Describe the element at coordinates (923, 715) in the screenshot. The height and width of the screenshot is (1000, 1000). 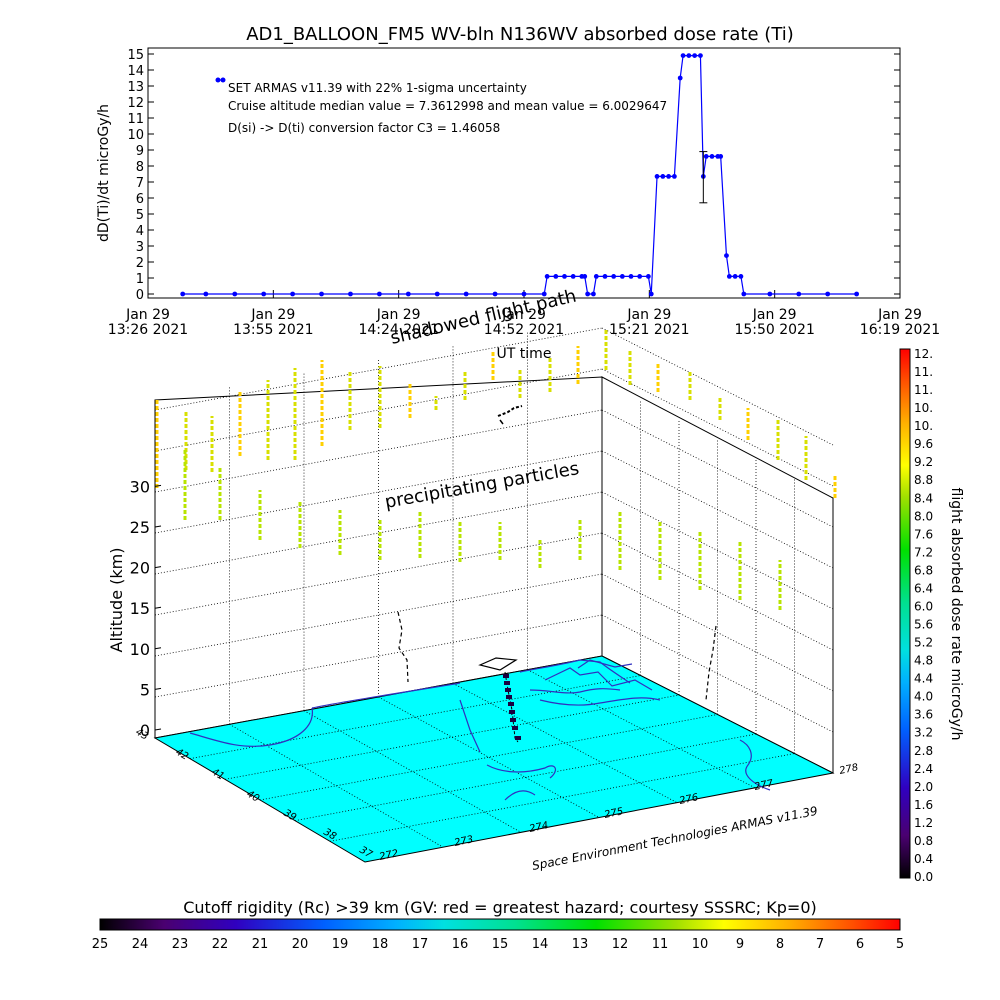
I see `colorbar-tick-label: 3.6` at that location.